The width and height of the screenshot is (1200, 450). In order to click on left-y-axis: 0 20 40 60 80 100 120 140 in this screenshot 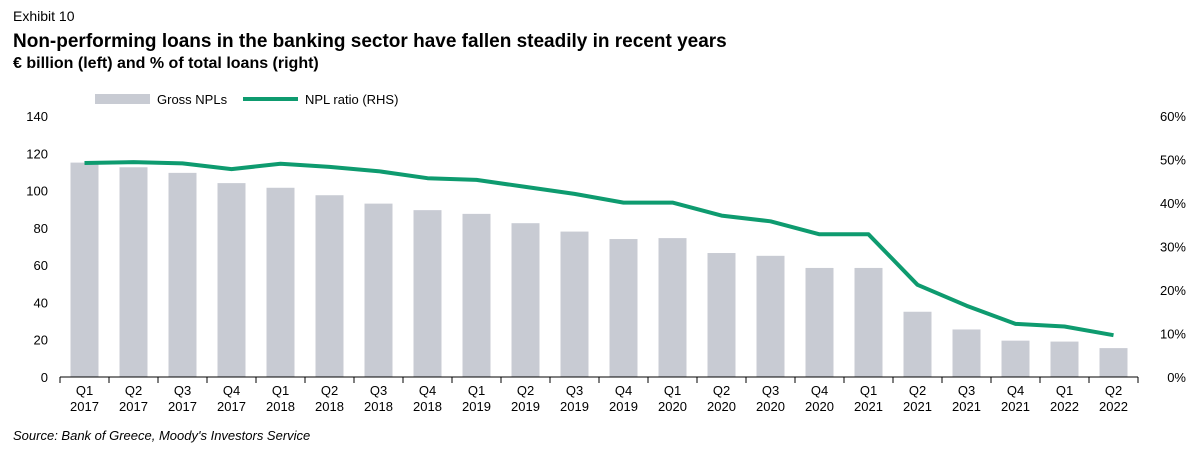, I will do `click(37, 247)`.